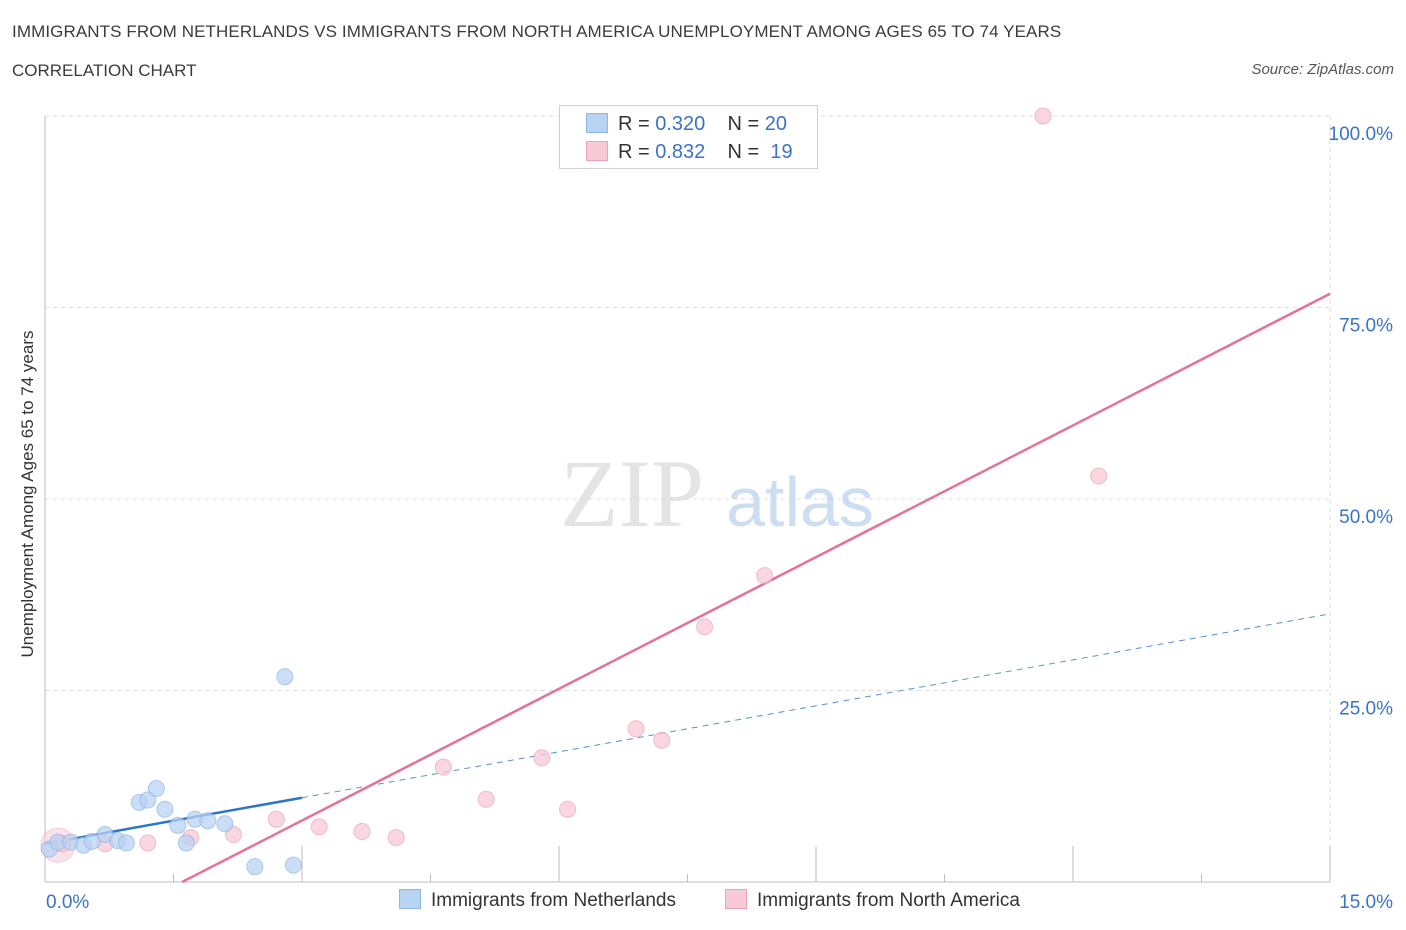  What do you see at coordinates (688, 137) in the screenshot?
I see `legend: R = 0.320 N = 20 R = 0.832 N = 19` at bounding box center [688, 137].